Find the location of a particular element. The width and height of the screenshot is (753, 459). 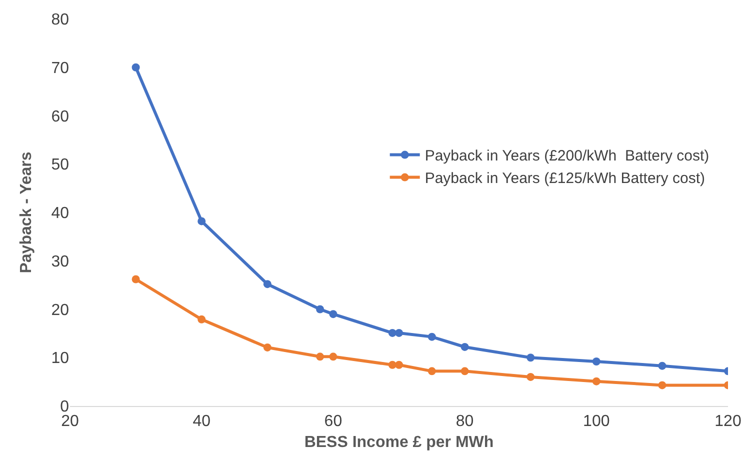

x-tick-label: 40 is located at coordinates (201, 421).